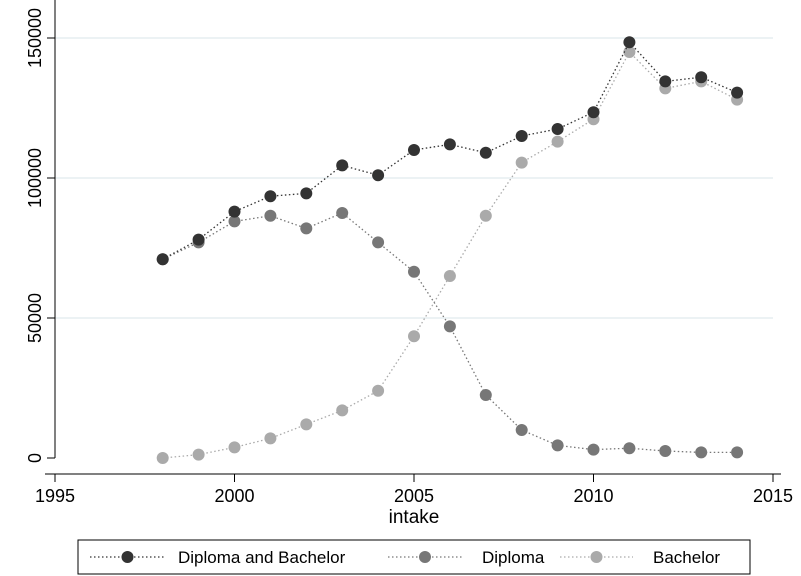  I want to click on legend: Diploma and Bachelor Diploma Bachelor, so click(414, 557).